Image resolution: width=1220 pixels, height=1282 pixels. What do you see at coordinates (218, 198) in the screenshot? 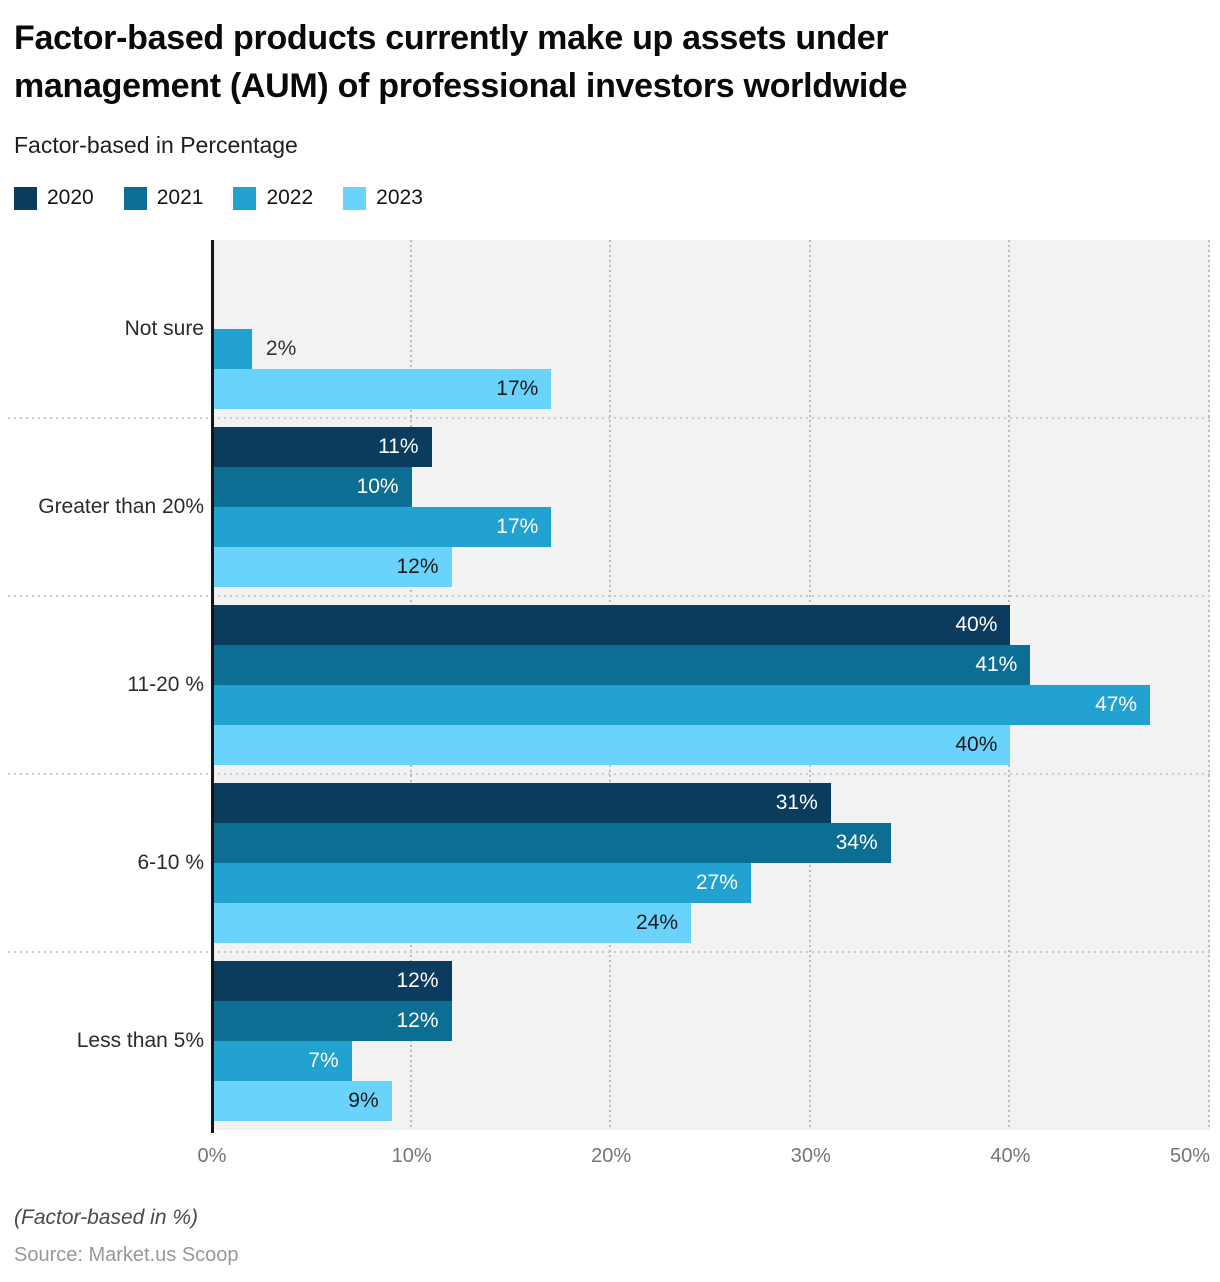
I see `legend: 2020 2021 2022 2023` at bounding box center [218, 198].